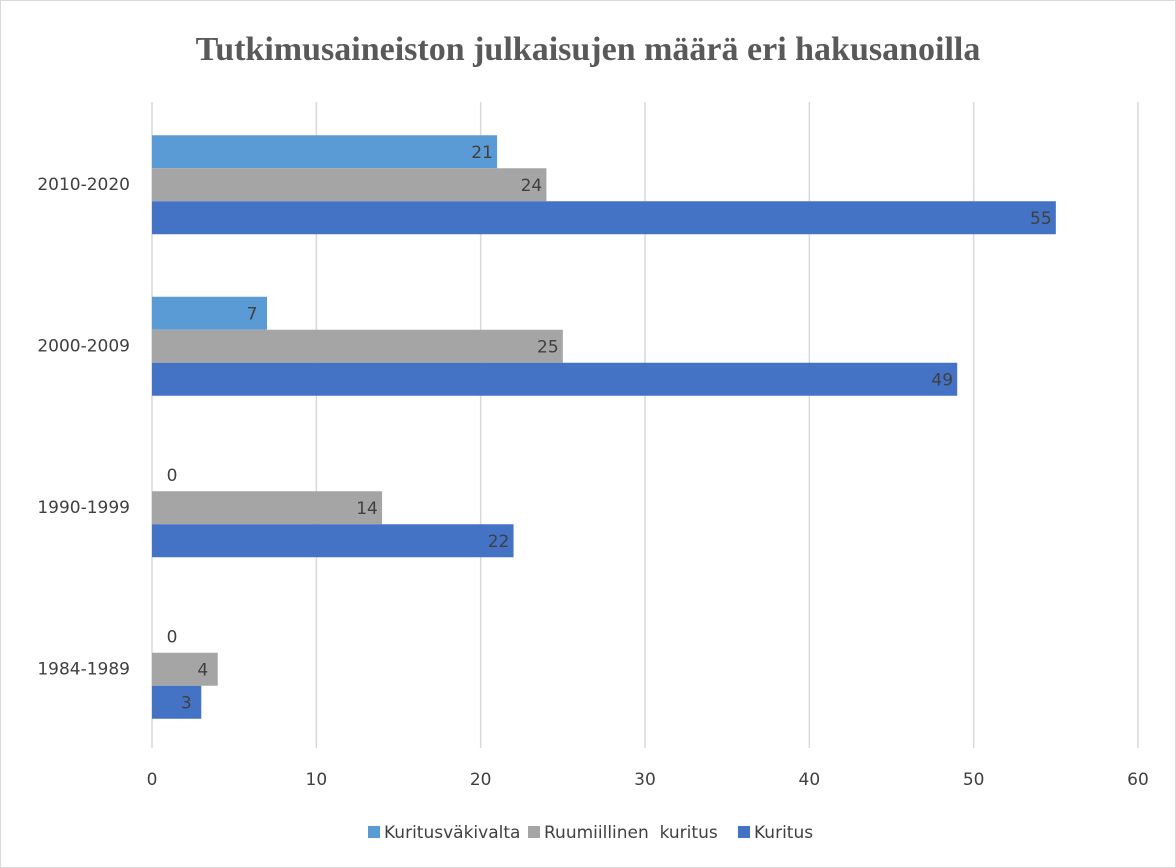 The width and height of the screenshot is (1176, 868). What do you see at coordinates (367, 509) in the screenshot?
I see `data-label: 14` at bounding box center [367, 509].